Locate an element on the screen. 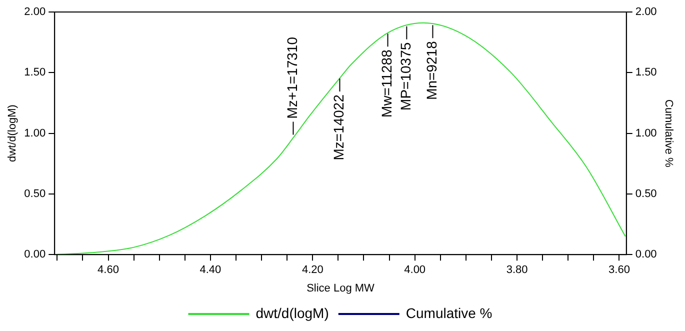 The height and width of the screenshot is (331, 685). x-tick-label: 3.60 is located at coordinates (619, 270).